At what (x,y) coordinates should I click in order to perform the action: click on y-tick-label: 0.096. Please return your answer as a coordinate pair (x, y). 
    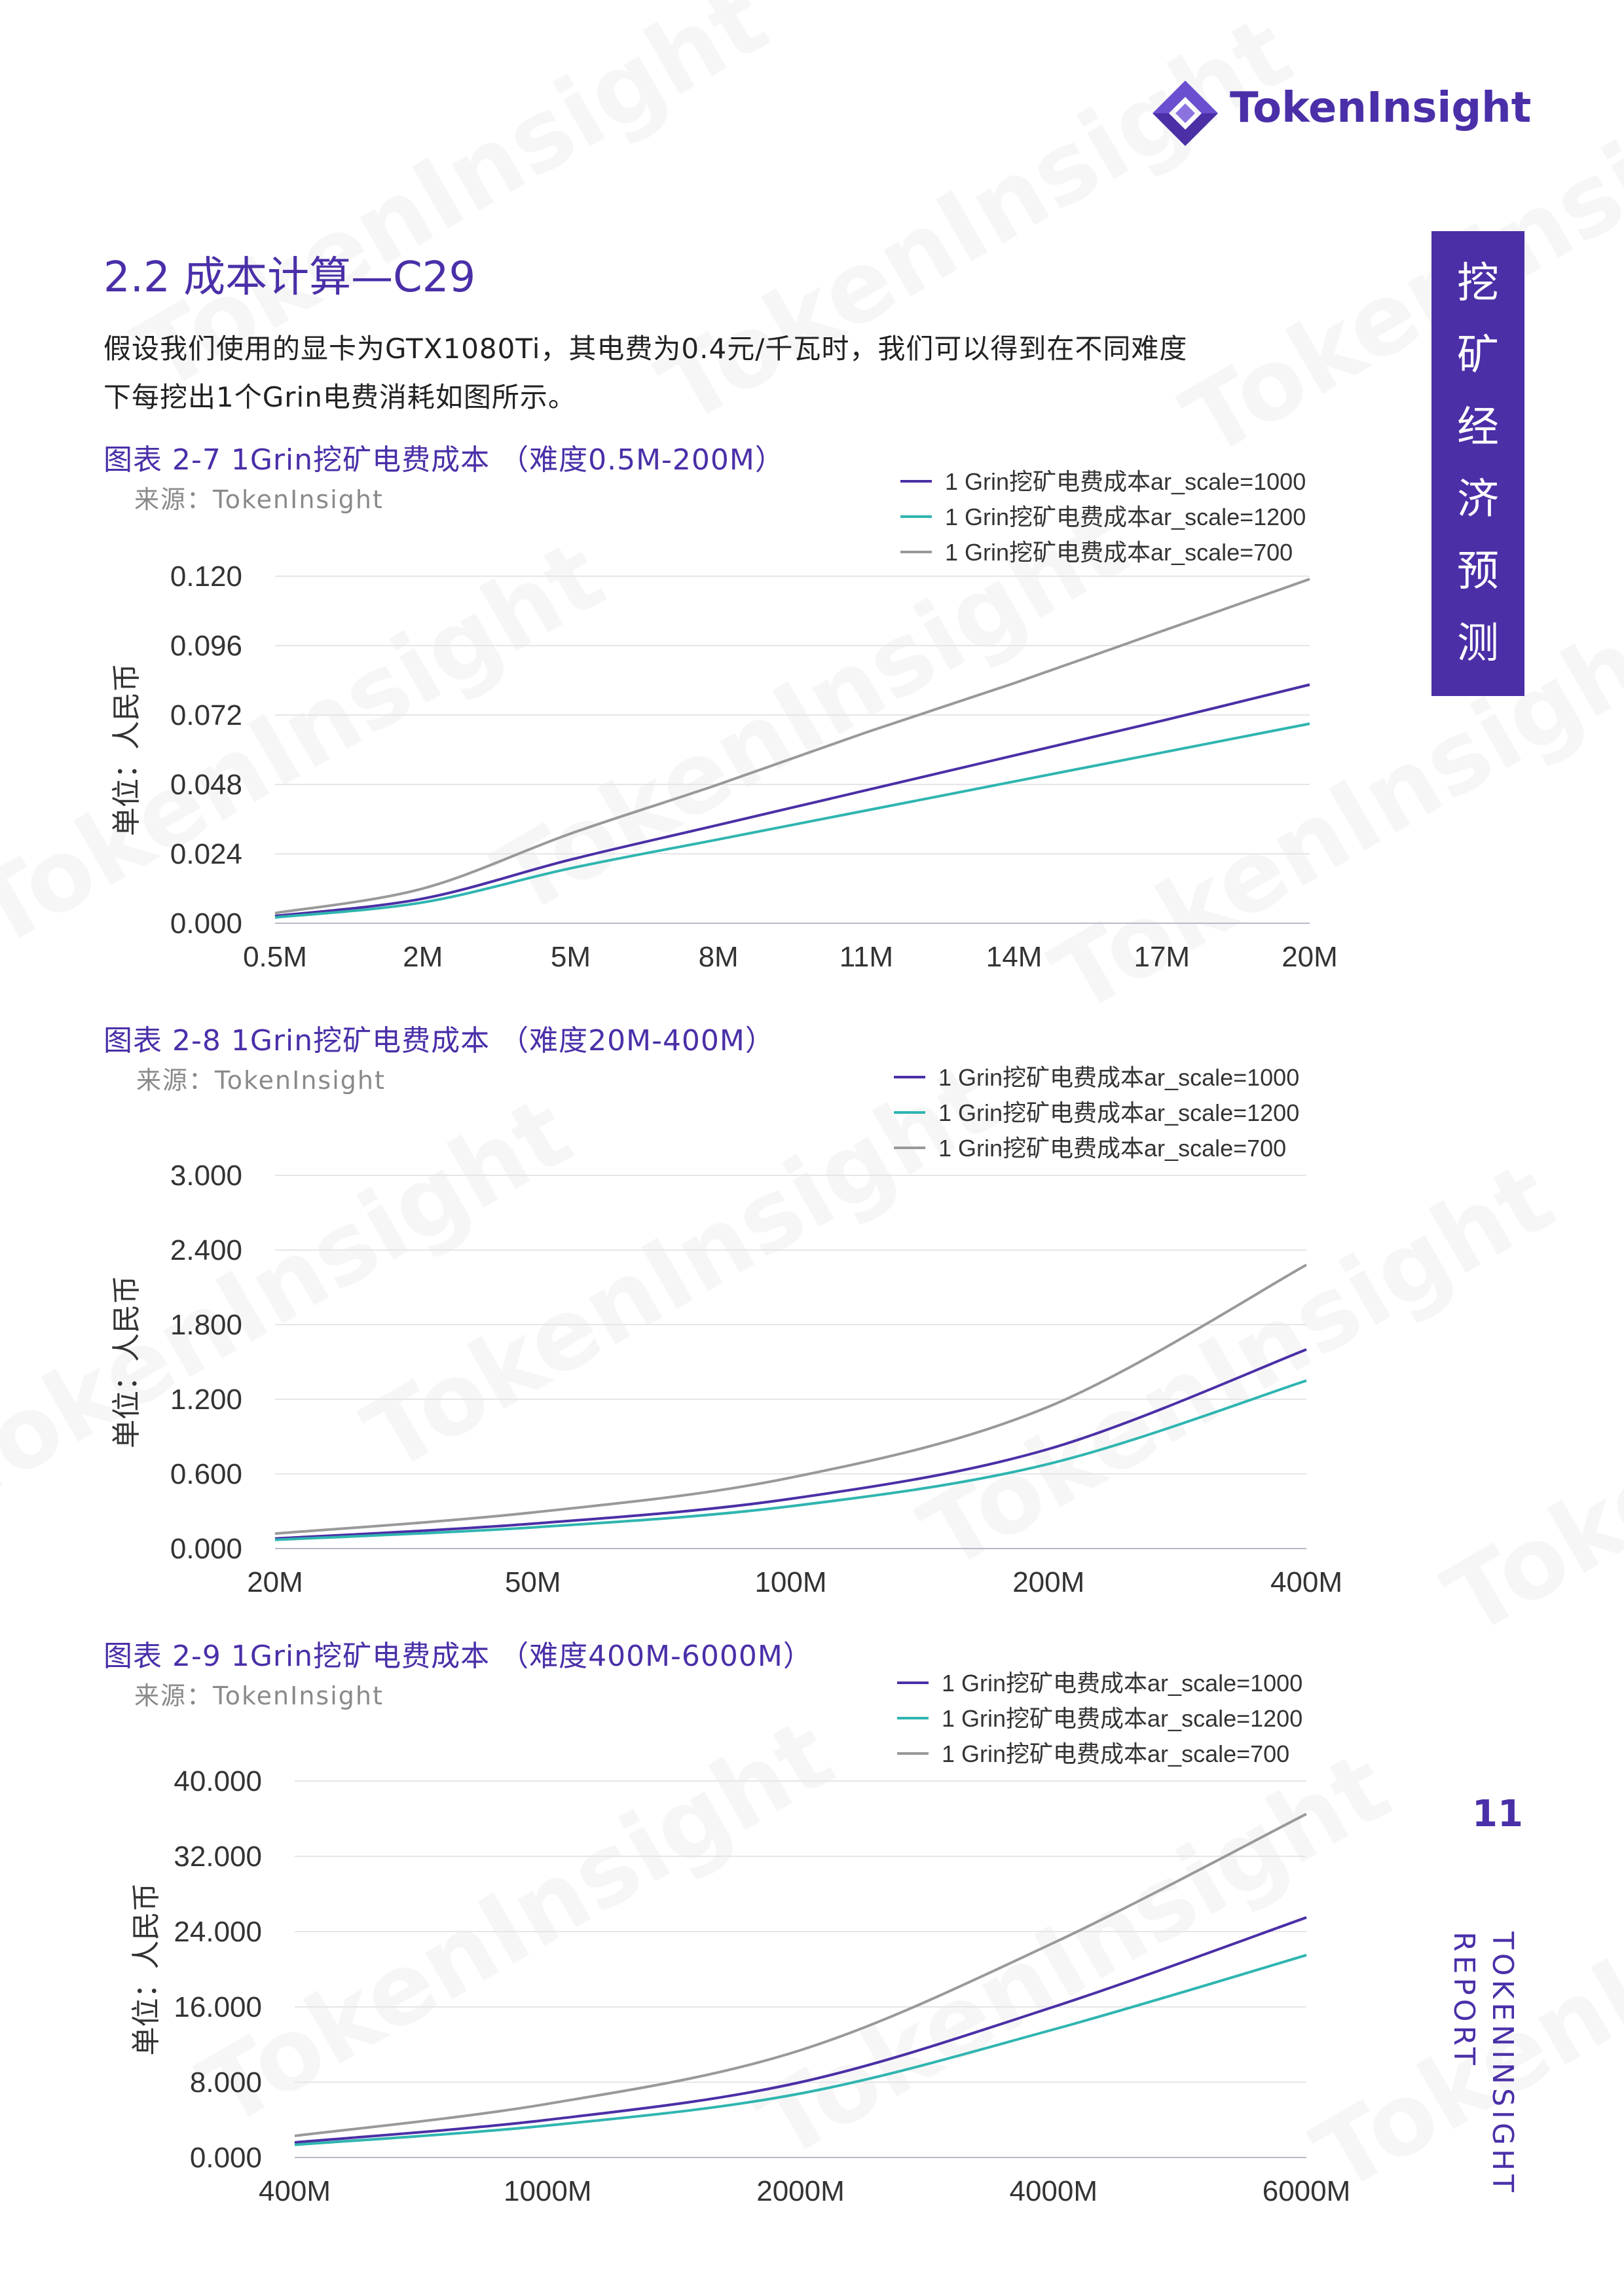
    Looking at the image, I should click on (206, 646).